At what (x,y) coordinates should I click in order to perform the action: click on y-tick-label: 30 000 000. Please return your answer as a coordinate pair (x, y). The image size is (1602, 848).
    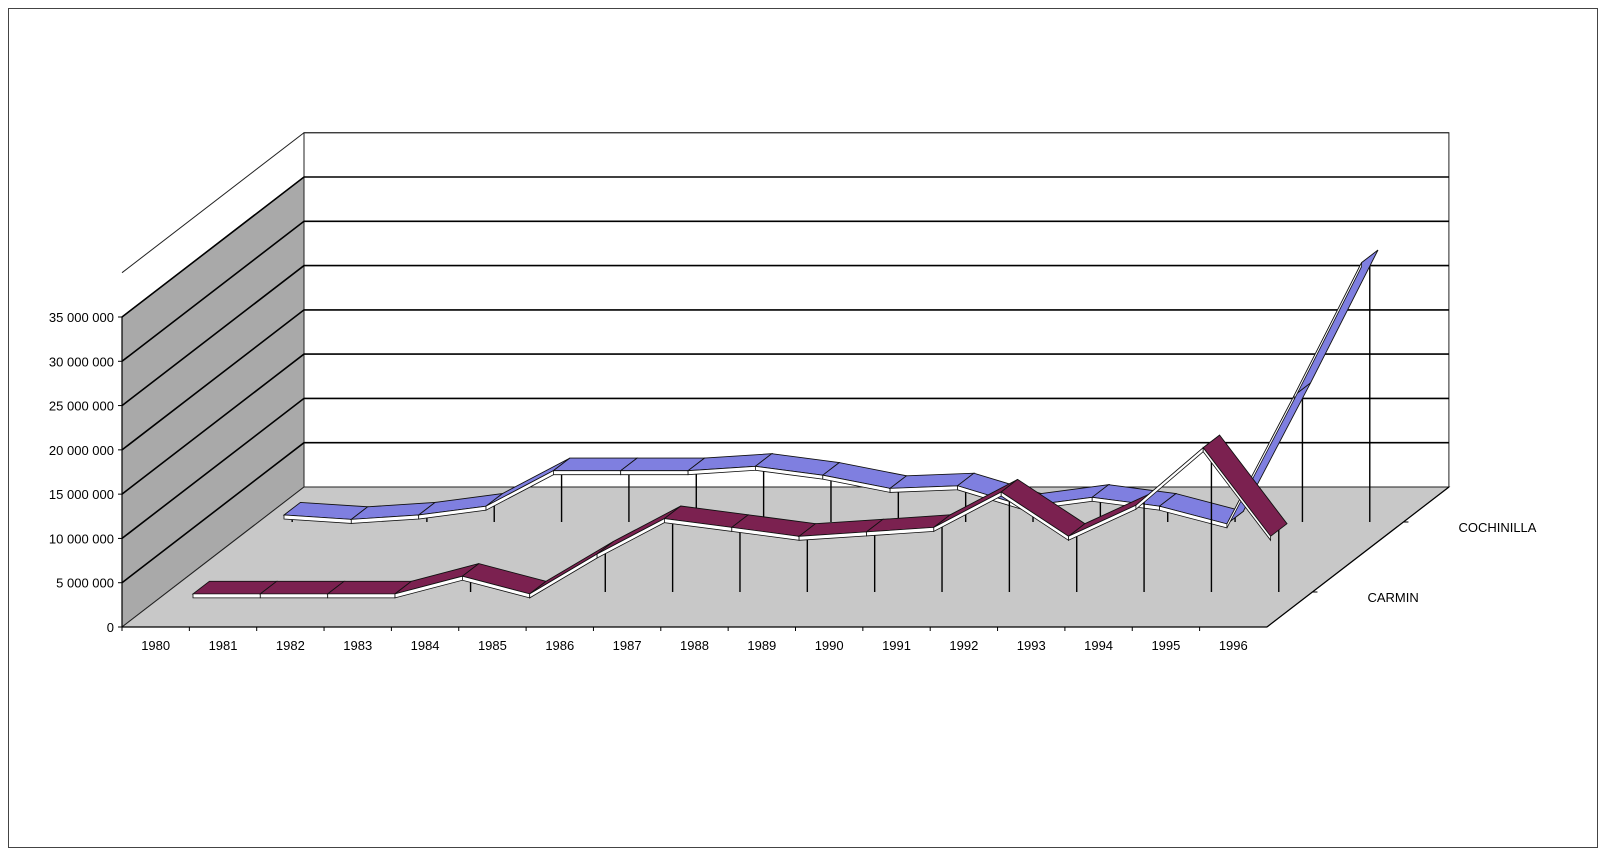
    Looking at the image, I should click on (81, 361).